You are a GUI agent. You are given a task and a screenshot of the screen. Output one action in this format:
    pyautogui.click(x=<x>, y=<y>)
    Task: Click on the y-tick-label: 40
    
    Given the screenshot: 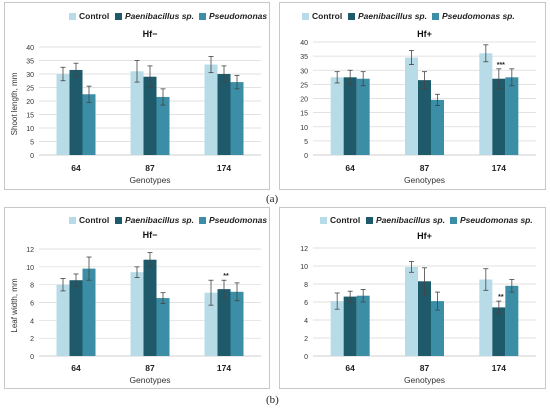 What is the action you would take?
    pyautogui.click(x=30, y=48)
    